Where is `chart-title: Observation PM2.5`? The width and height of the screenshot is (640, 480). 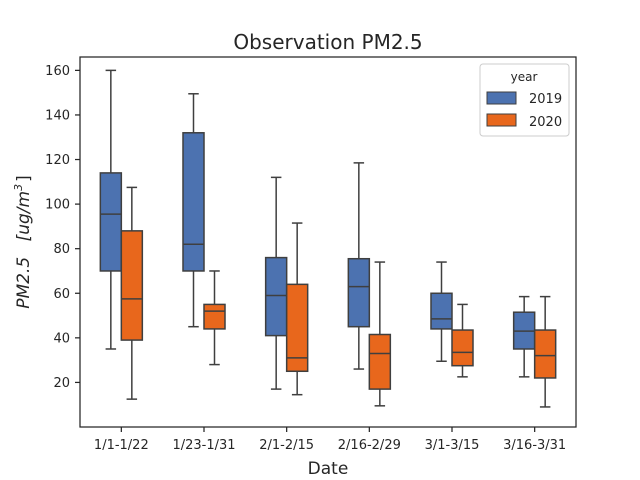 chart-title: Observation PM2.5 is located at coordinates (327, 42).